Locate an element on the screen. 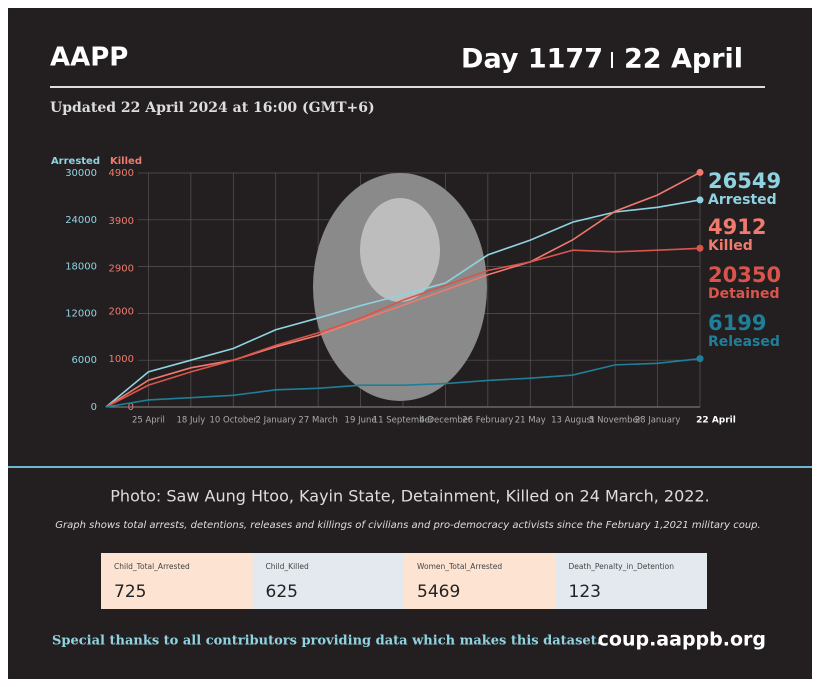 This screenshot has height=687, width=820. x-tick-label: 27 March is located at coordinates (317, 421).